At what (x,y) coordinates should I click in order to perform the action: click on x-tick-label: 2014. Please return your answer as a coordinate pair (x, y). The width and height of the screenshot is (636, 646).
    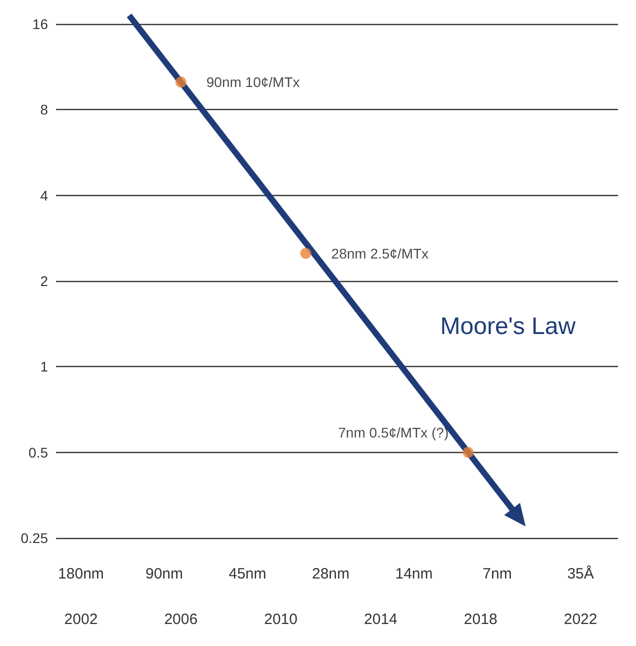
    Looking at the image, I should click on (381, 619).